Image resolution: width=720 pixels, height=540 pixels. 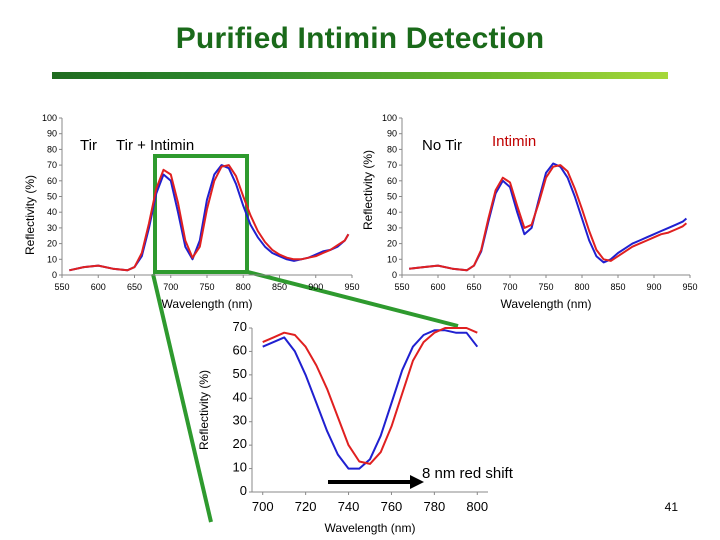 What do you see at coordinates (204, 410) in the screenshot?
I see `inset-y-axis-label: Reflectivity (%)` at bounding box center [204, 410].